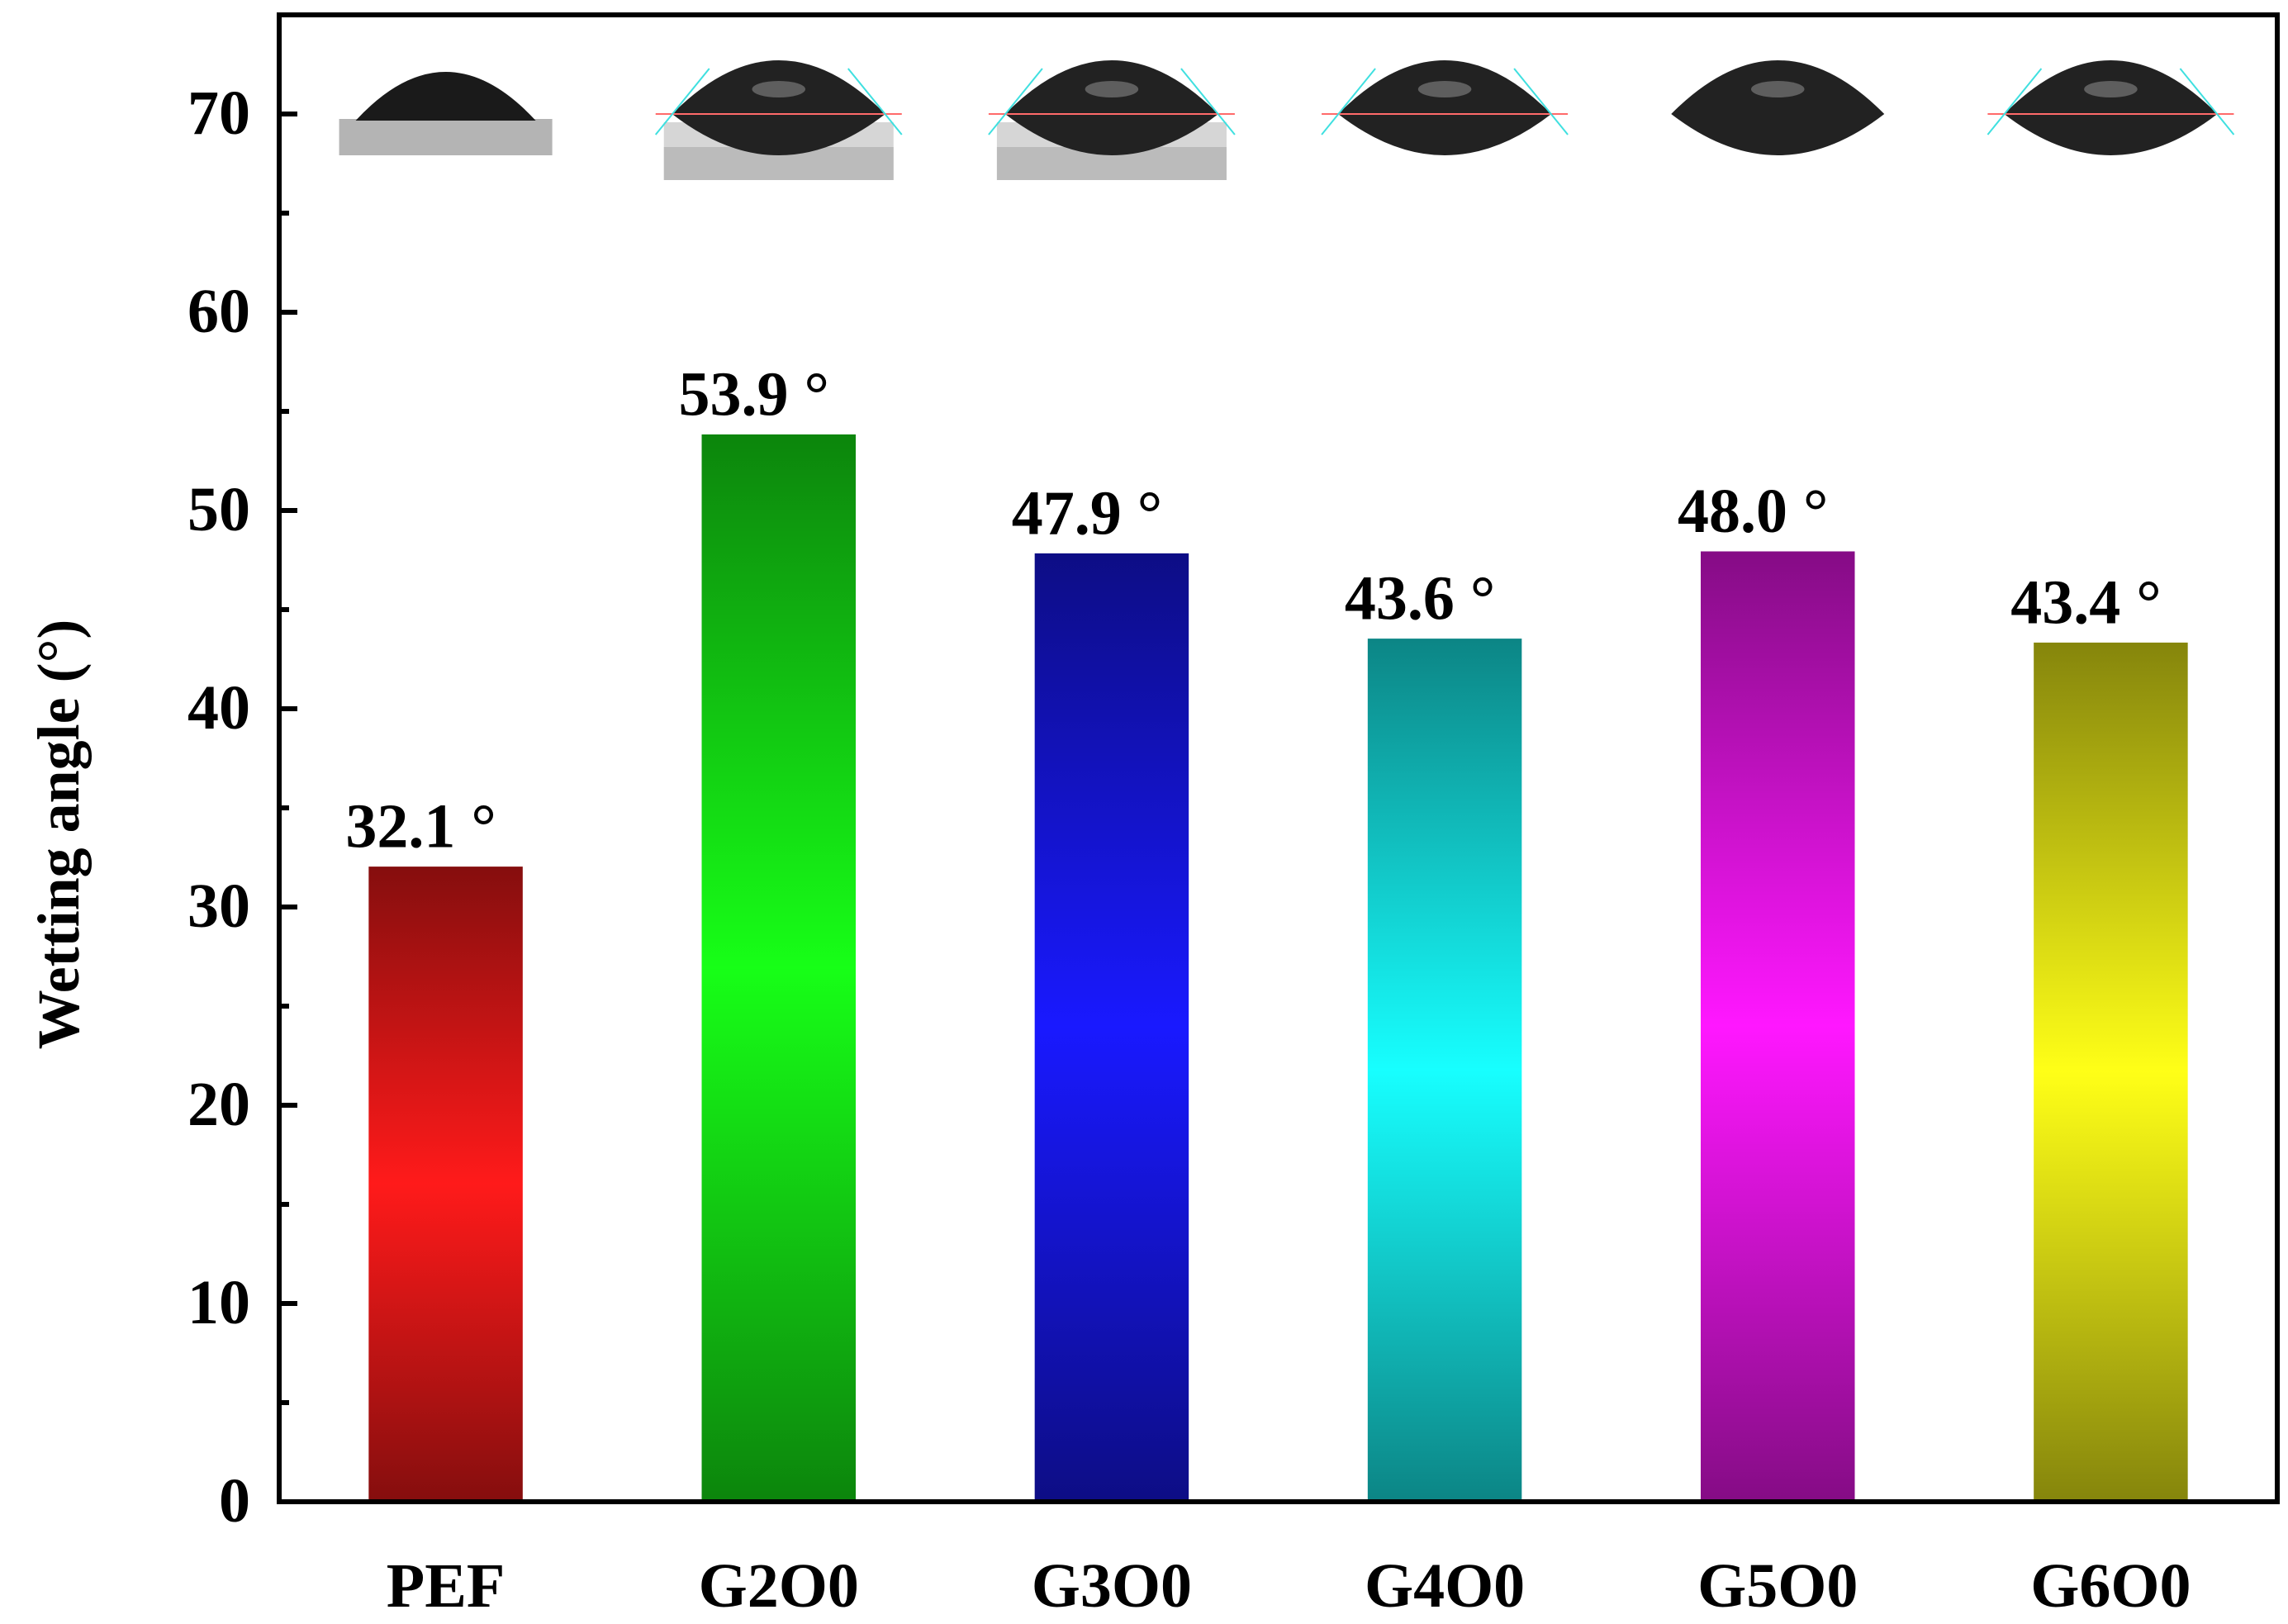 This screenshot has width=2288, height=1624. I want to click on x-tick-label-g3o0: G3O0, so click(1112, 1585).